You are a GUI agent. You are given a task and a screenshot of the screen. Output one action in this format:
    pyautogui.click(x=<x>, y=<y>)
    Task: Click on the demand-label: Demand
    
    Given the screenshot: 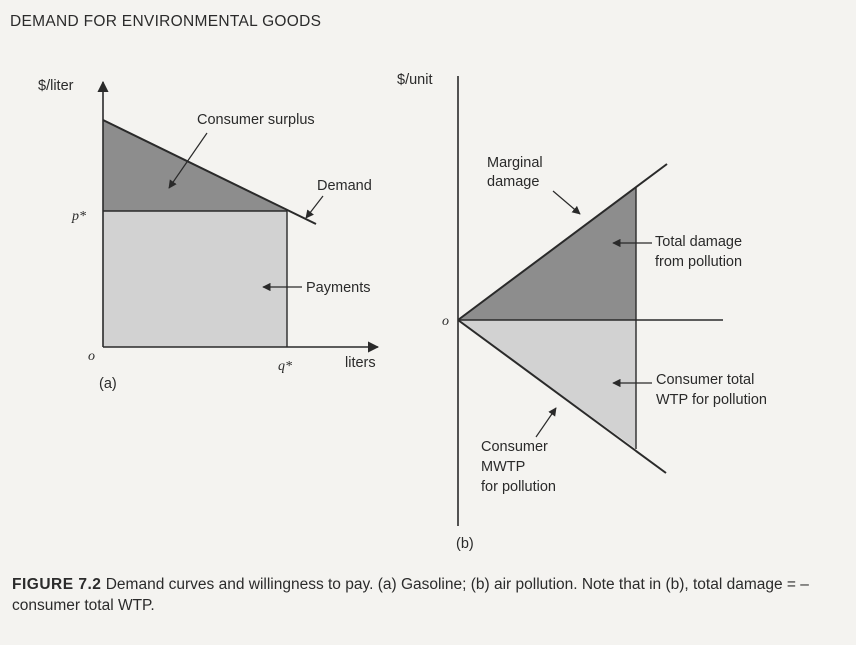 What is the action you would take?
    pyautogui.click(x=344, y=186)
    